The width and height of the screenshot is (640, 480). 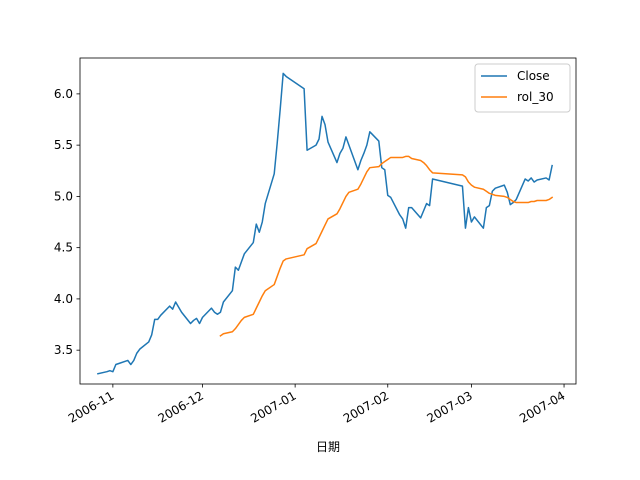 What do you see at coordinates (522, 88) in the screenshot?
I see `legend: Close rol_30` at bounding box center [522, 88].